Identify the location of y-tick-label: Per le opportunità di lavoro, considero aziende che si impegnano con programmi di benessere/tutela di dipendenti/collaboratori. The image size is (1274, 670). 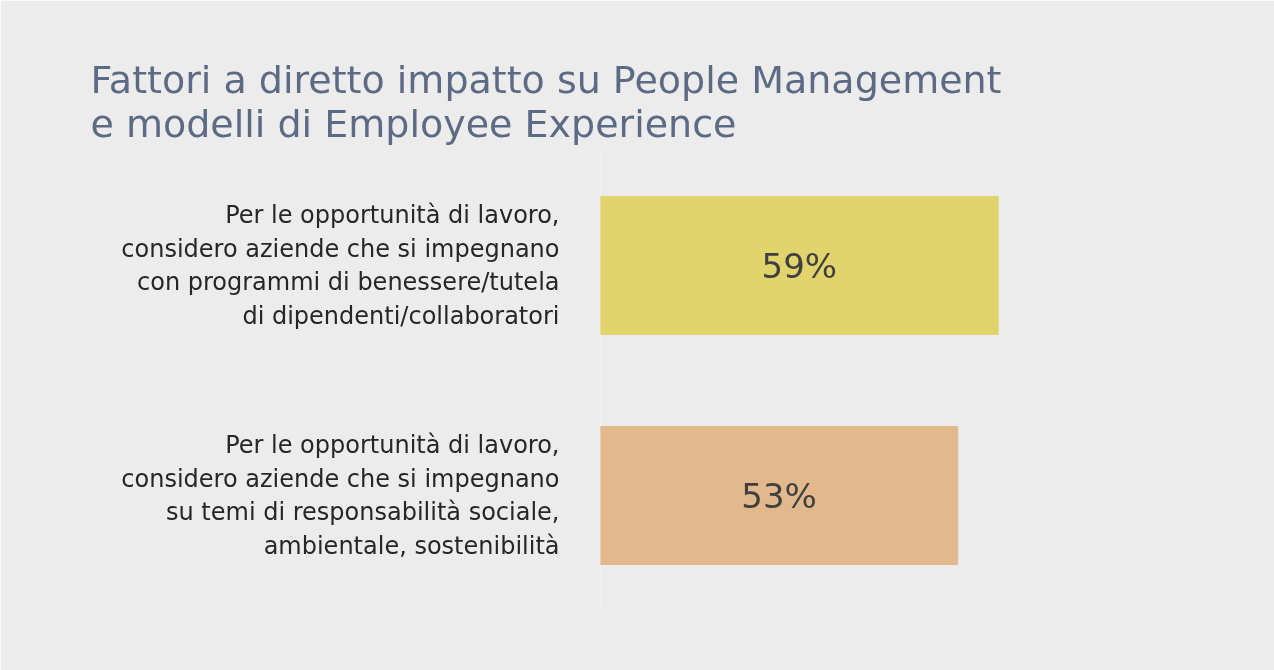
(340, 265).